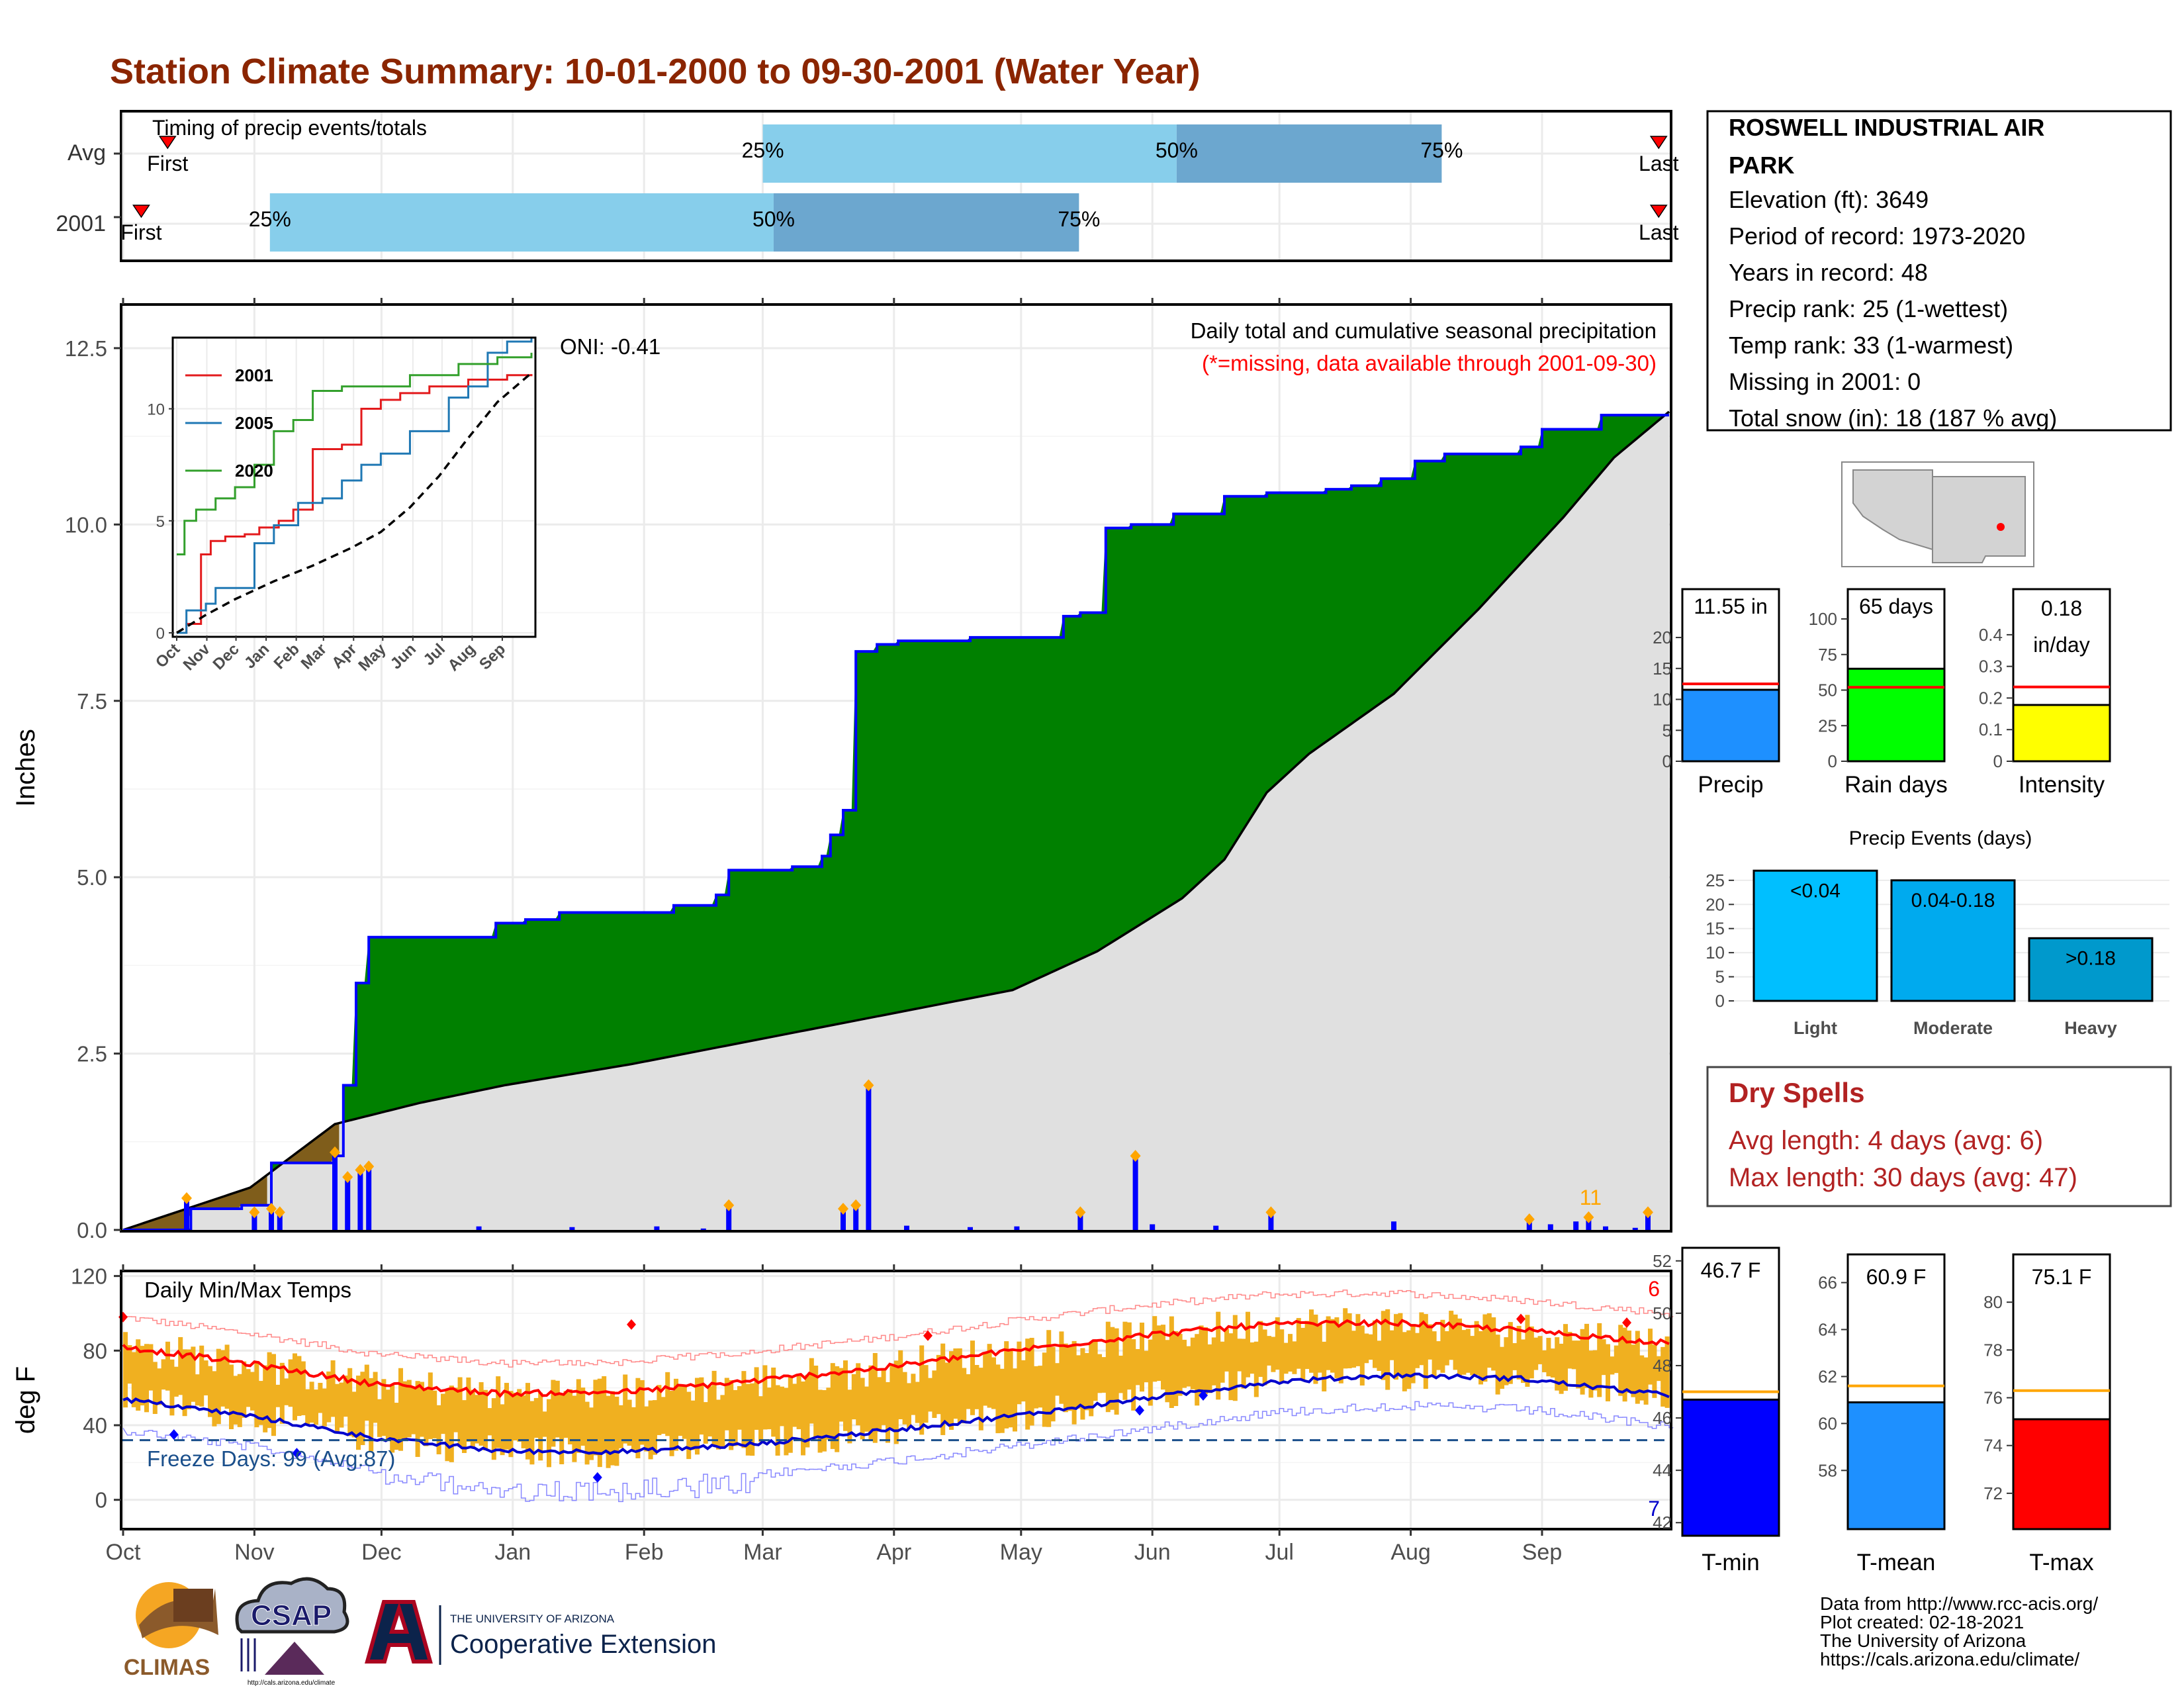 The height and width of the screenshot is (1688, 2184). I want to click on temp-gauge-name: T-min, so click(1731, 1562).